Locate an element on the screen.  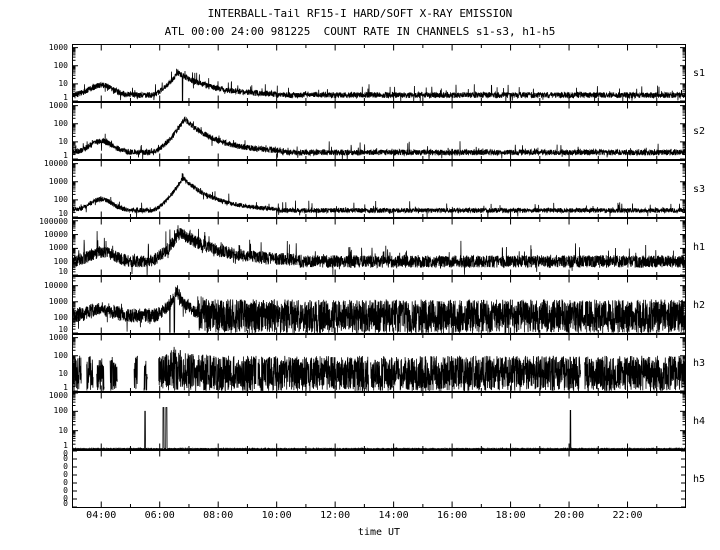
x-tick-label: 16:00 is located at coordinates (452, 515).